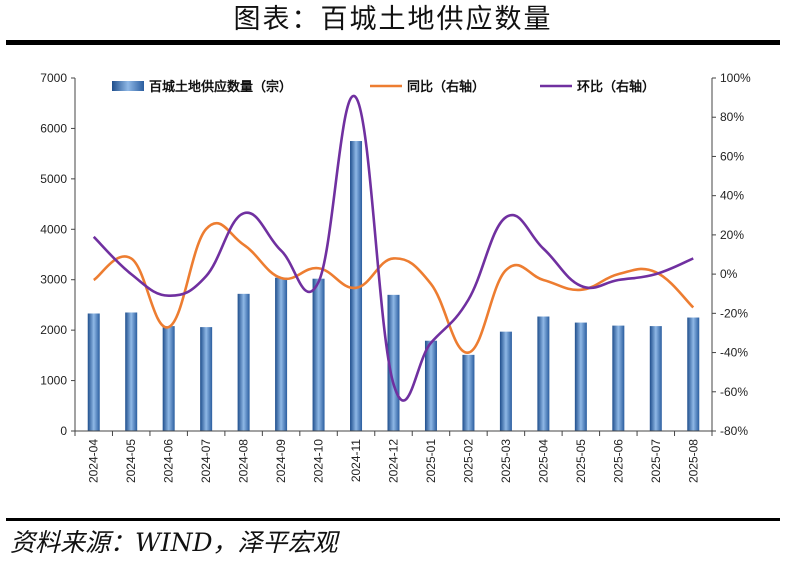  I want to click on x-tick-label: 2024-10, so click(319, 461).